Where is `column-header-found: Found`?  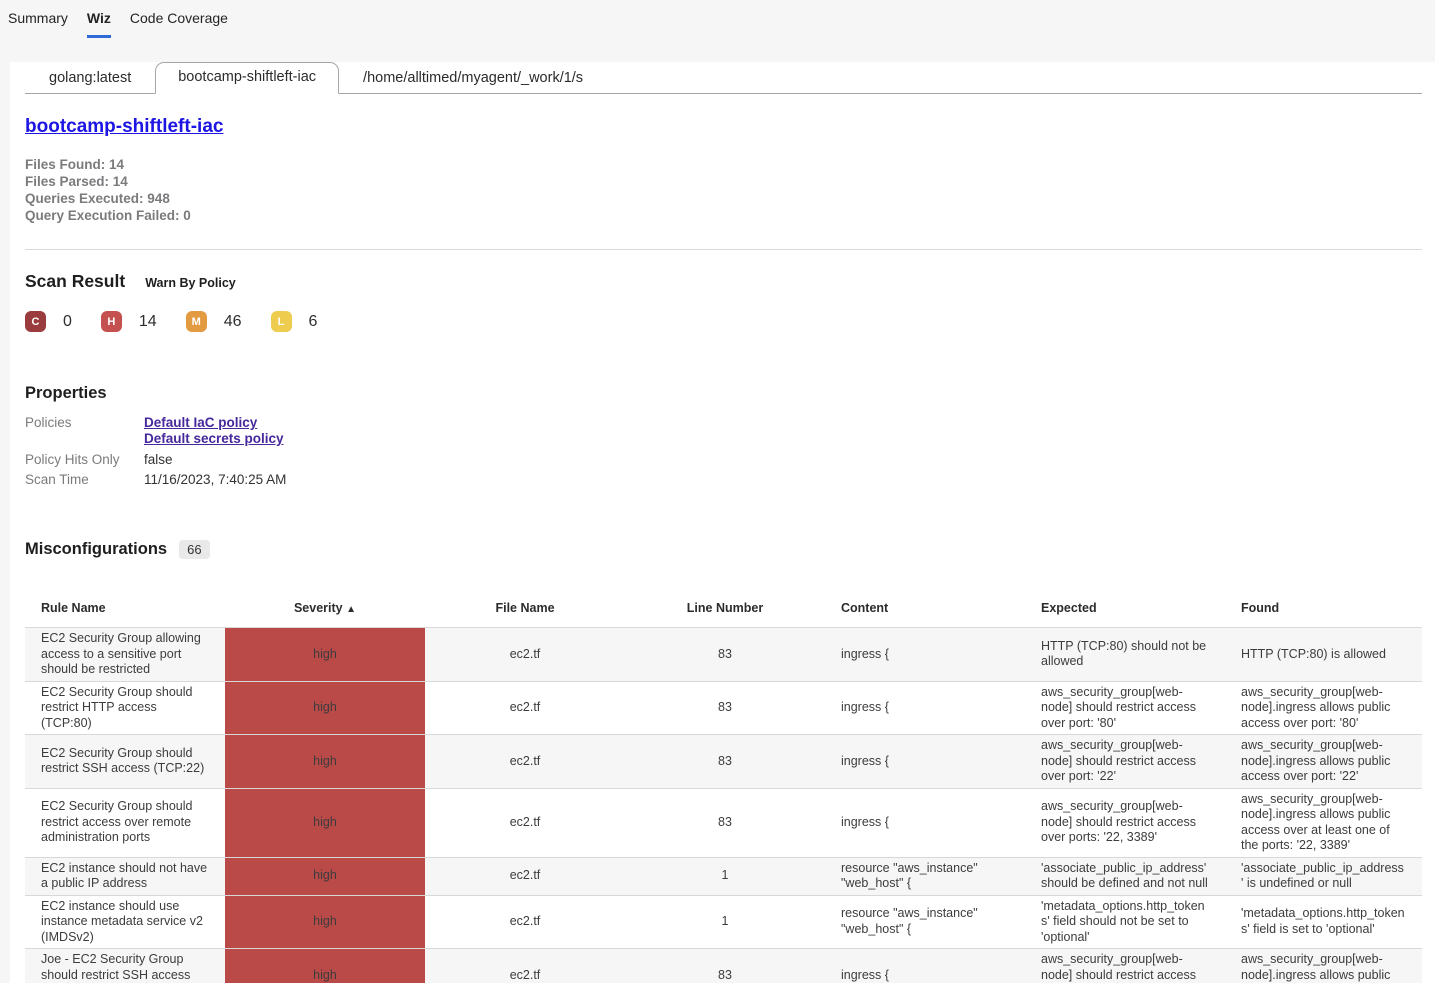
column-header-found: Found is located at coordinates (1260, 608).